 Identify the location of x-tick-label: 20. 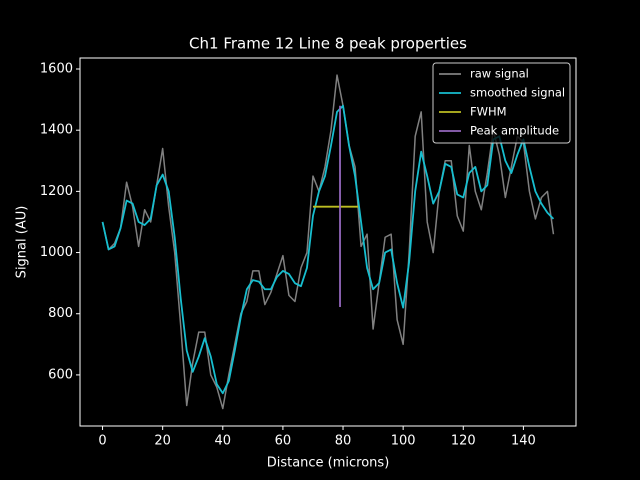
(162, 441).